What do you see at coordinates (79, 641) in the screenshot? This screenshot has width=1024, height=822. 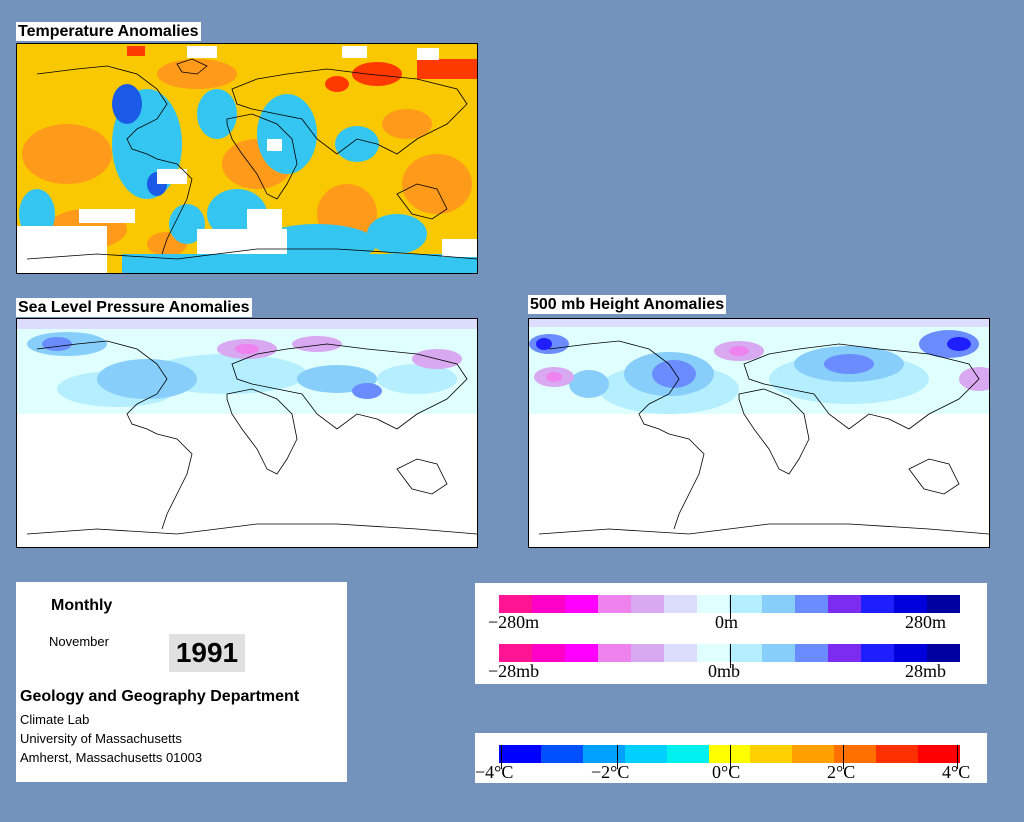 I see `month-label: November` at bounding box center [79, 641].